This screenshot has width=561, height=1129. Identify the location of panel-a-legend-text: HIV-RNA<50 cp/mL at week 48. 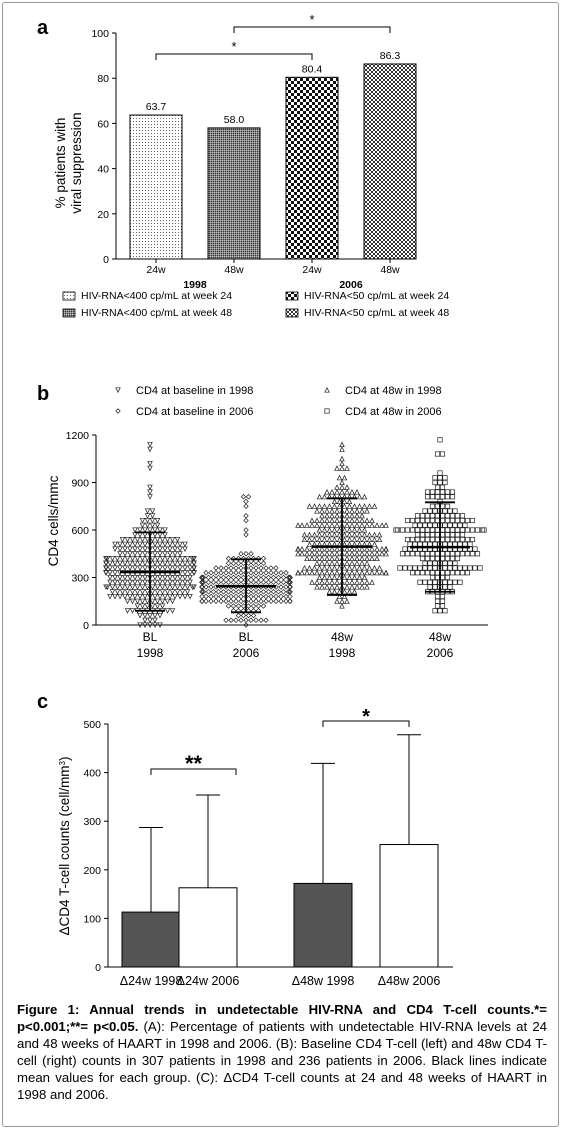
(376, 313).